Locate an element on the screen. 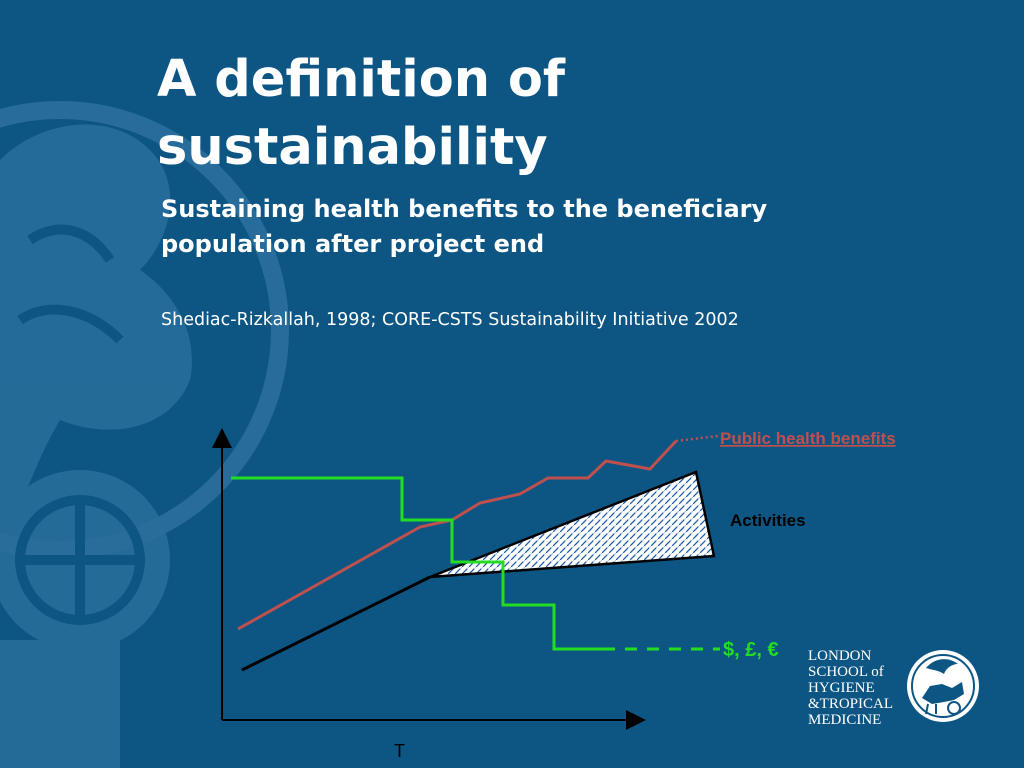 Image resolution: width=1024 pixels, height=768 pixels. slide-title: A definition of sustainability is located at coordinates (361, 113).